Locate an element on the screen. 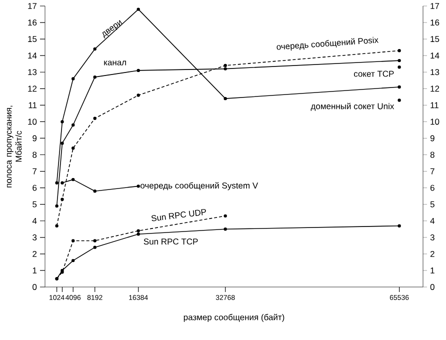 The image size is (446, 340). y-tick-label: 14 is located at coordinates (32, 55).